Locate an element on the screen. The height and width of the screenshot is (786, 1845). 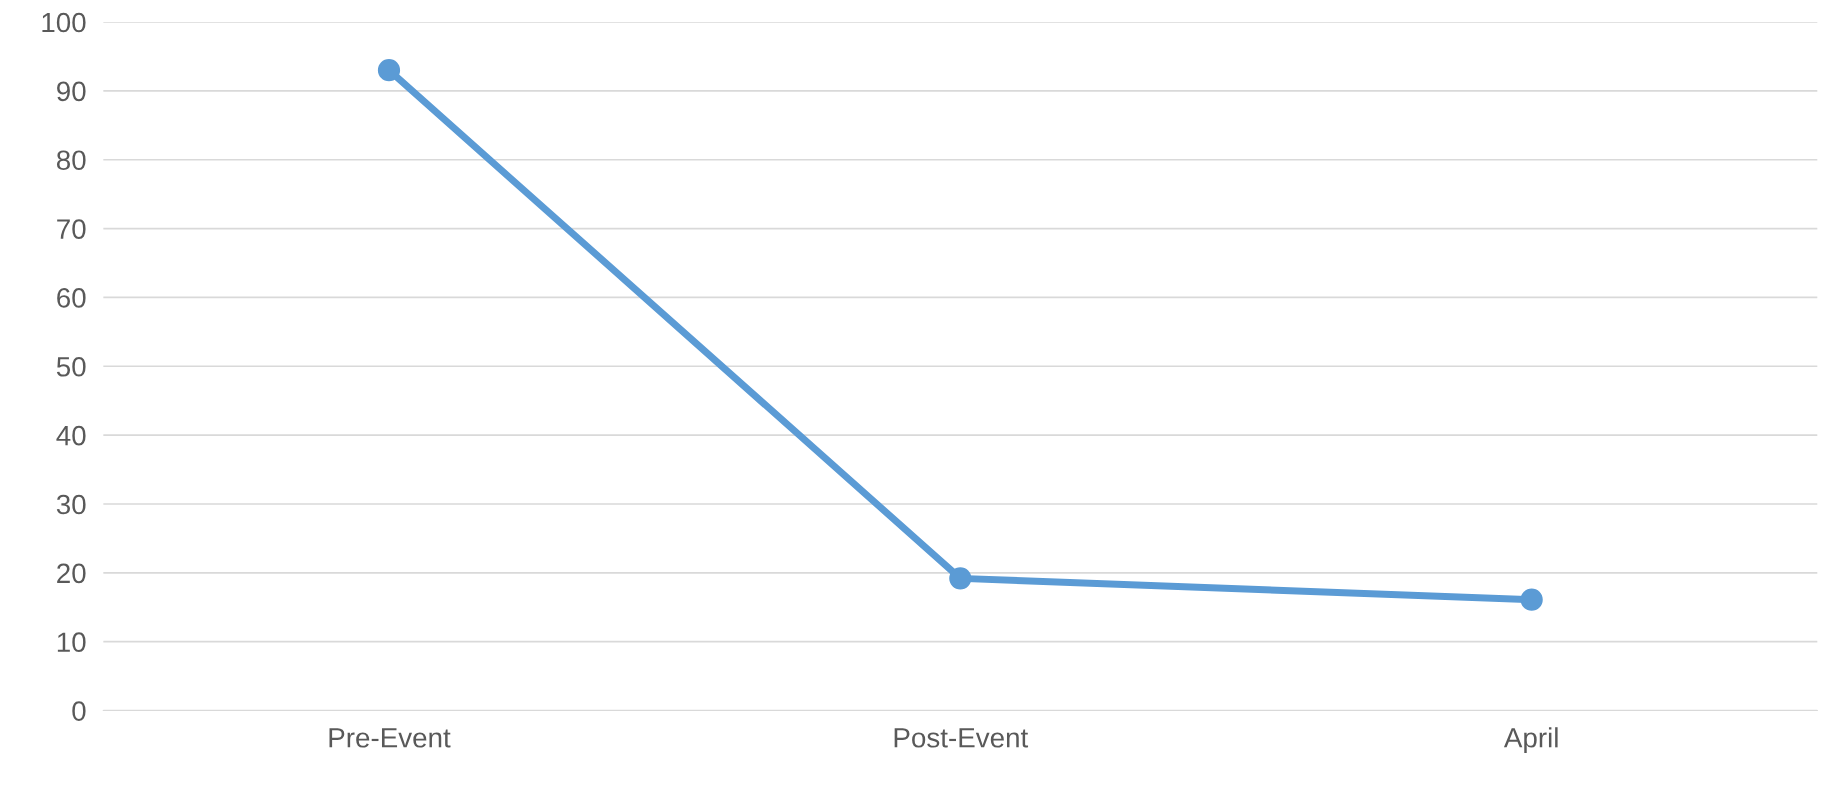
y-tick-label: 20 is located at coordinates (71, 573).